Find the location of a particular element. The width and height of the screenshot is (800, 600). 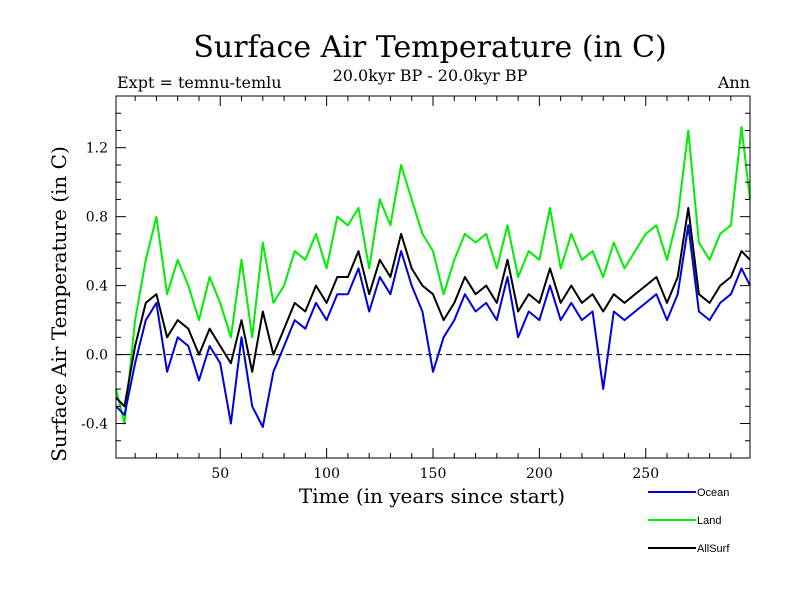

y-axis-label: Surface Air Temperature (in C) is located at coordinates (59, 304).